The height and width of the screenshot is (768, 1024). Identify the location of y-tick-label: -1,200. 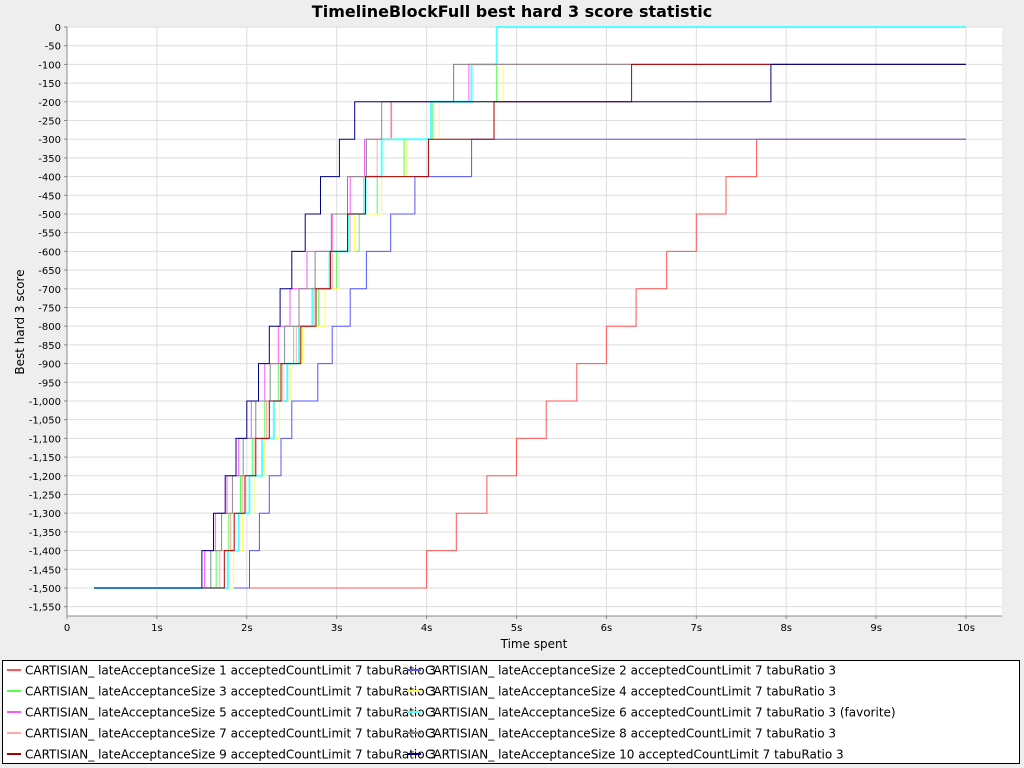
(45, 477).